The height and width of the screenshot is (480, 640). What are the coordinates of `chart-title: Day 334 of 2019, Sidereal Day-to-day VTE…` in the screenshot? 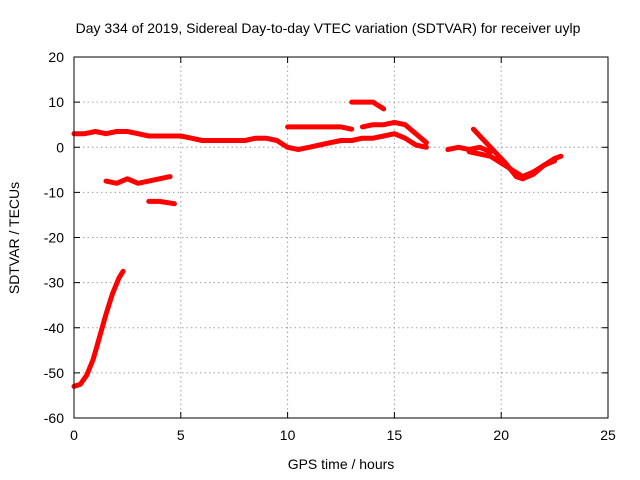 It's located at (328, 28).